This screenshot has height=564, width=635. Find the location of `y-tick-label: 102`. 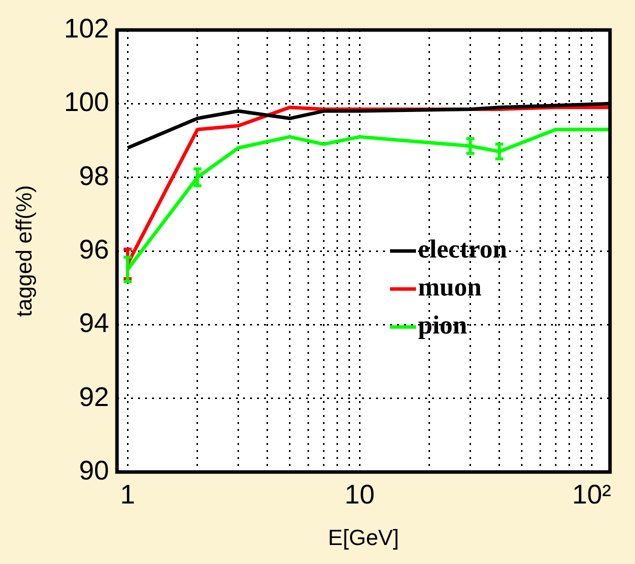

y-tick-label: 102 is located at coordinates (86, 28).